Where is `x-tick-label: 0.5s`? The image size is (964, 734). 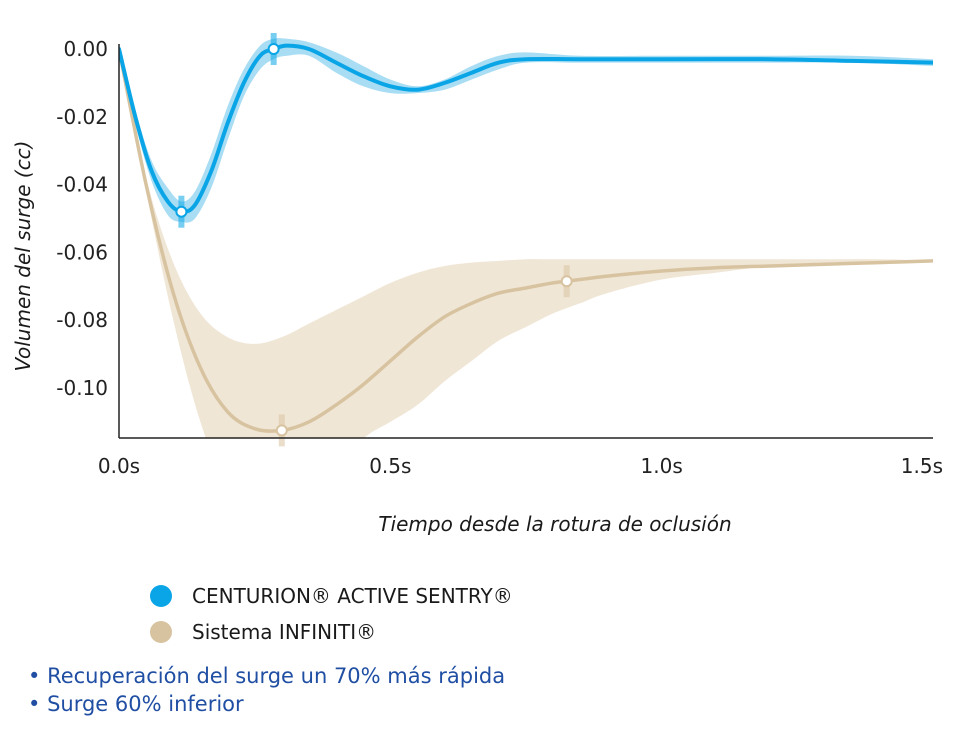
x-tick-label: 0.5s is located at coordinates (390, 466).